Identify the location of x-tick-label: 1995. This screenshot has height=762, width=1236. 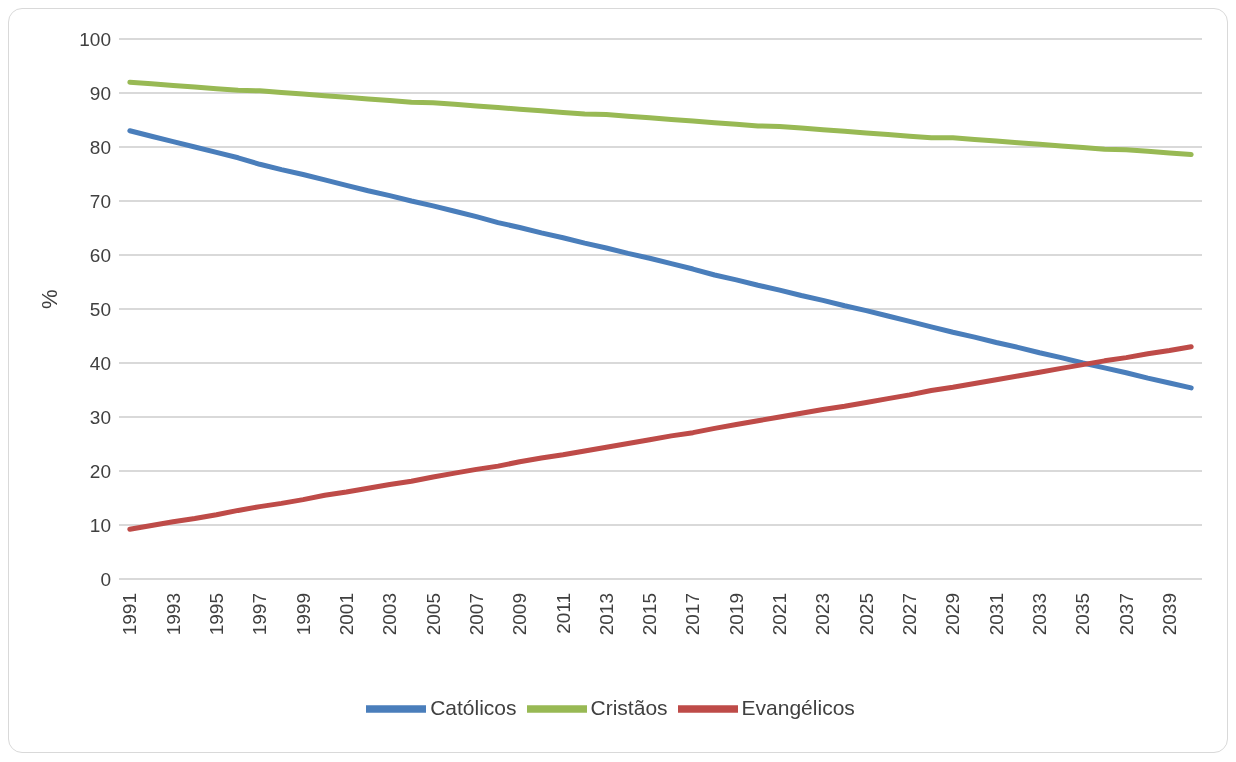
(216, 614).